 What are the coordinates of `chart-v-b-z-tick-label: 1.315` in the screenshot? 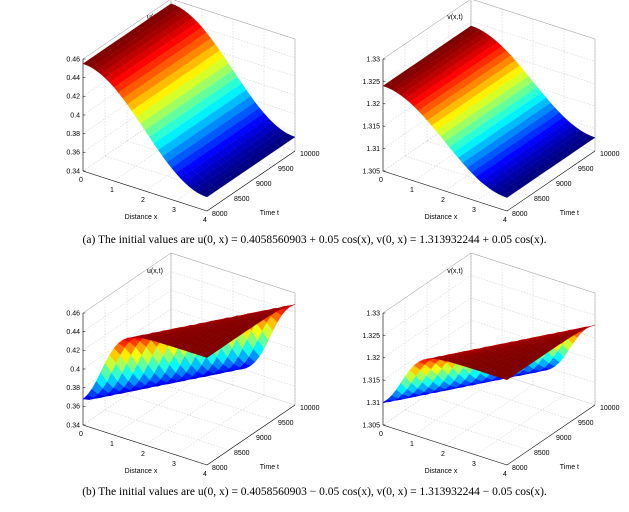 It's located at (371, 381).